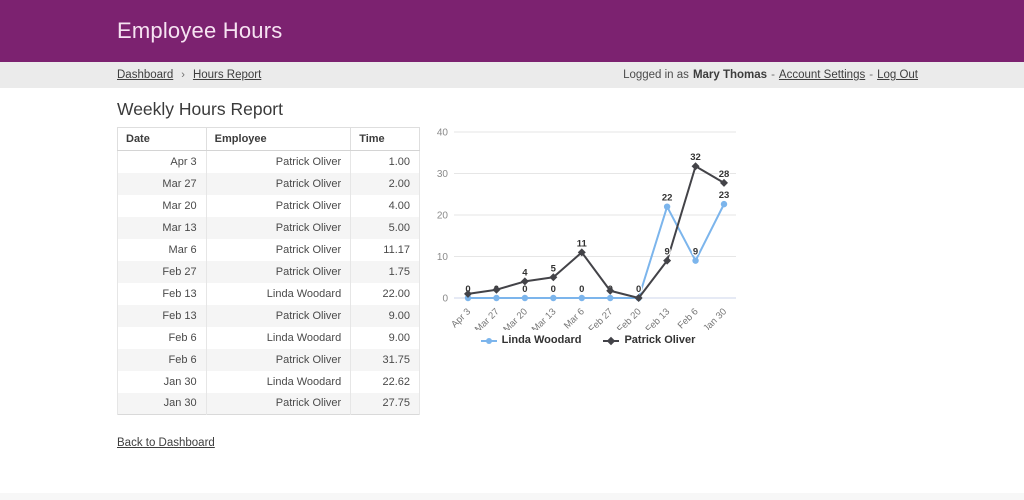  I want to click on log-out-link: Log Out, so click(897, 75).